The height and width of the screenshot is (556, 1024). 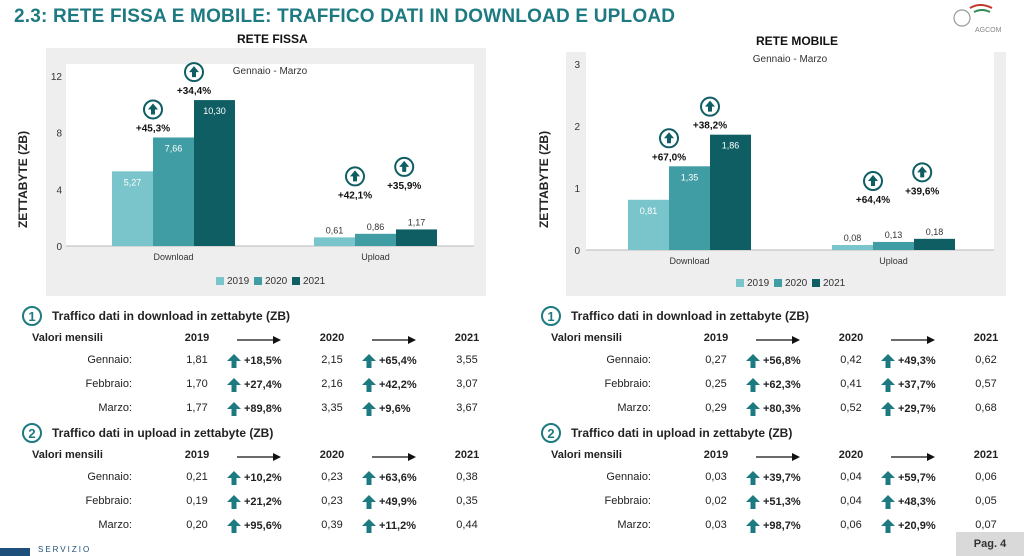 I want to click on year-header: 2021, so click(x=467, y=338).